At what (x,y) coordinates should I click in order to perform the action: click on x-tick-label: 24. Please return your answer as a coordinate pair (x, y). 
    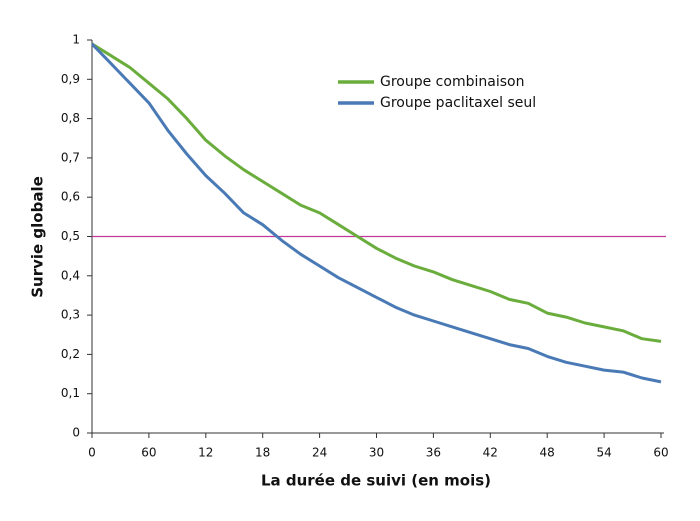
    Looking at the image, I should click on (319, 453).